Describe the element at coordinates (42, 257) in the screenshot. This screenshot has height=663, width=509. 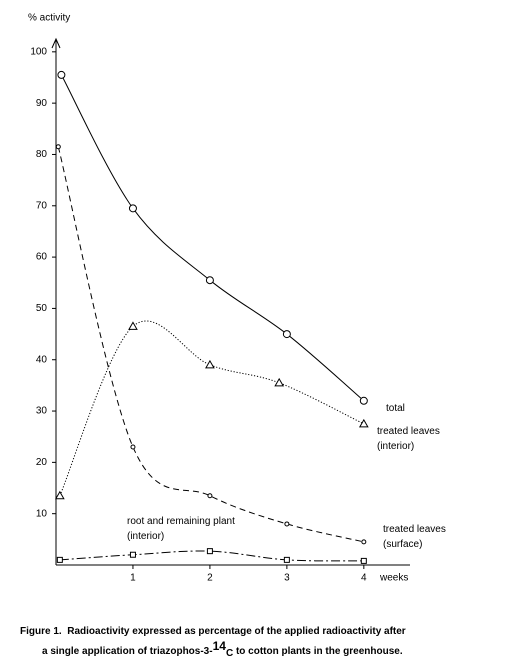
I see `y-tick-label: 60` at that location.